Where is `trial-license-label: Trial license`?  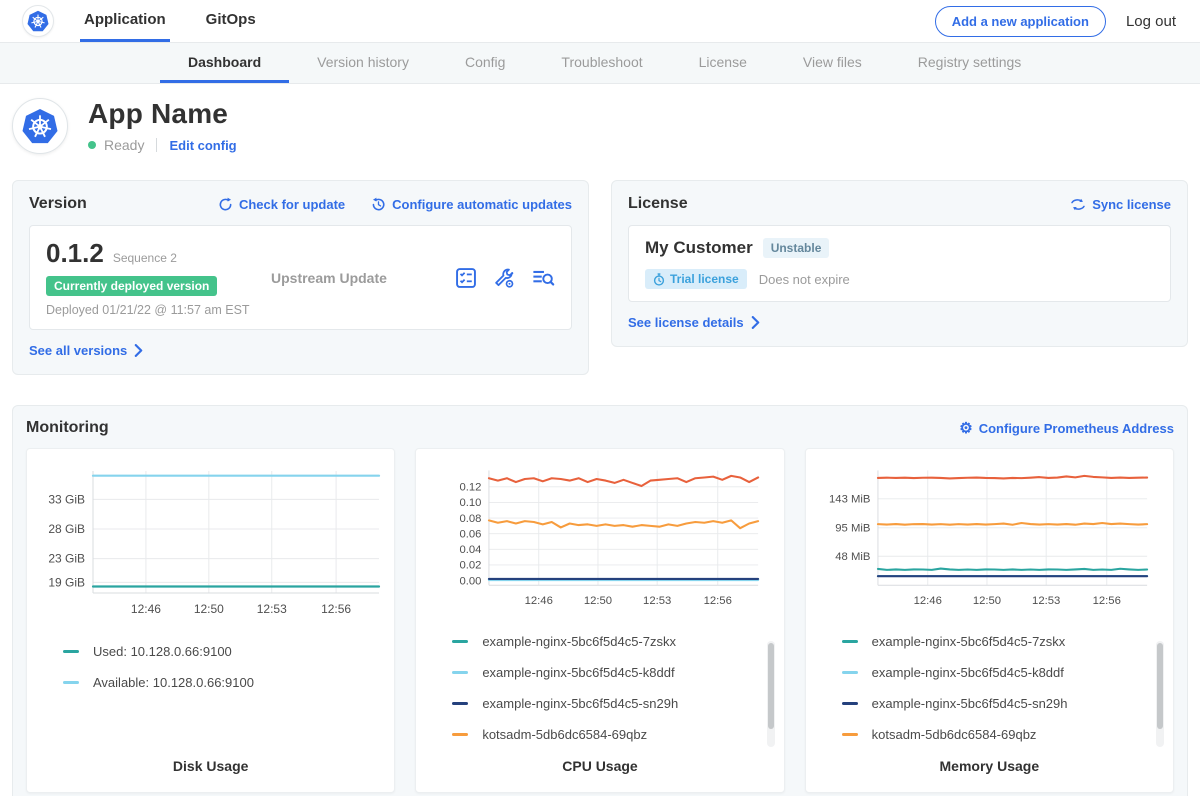 trial-license-label: Trial license is located at coordinates (704, 279).